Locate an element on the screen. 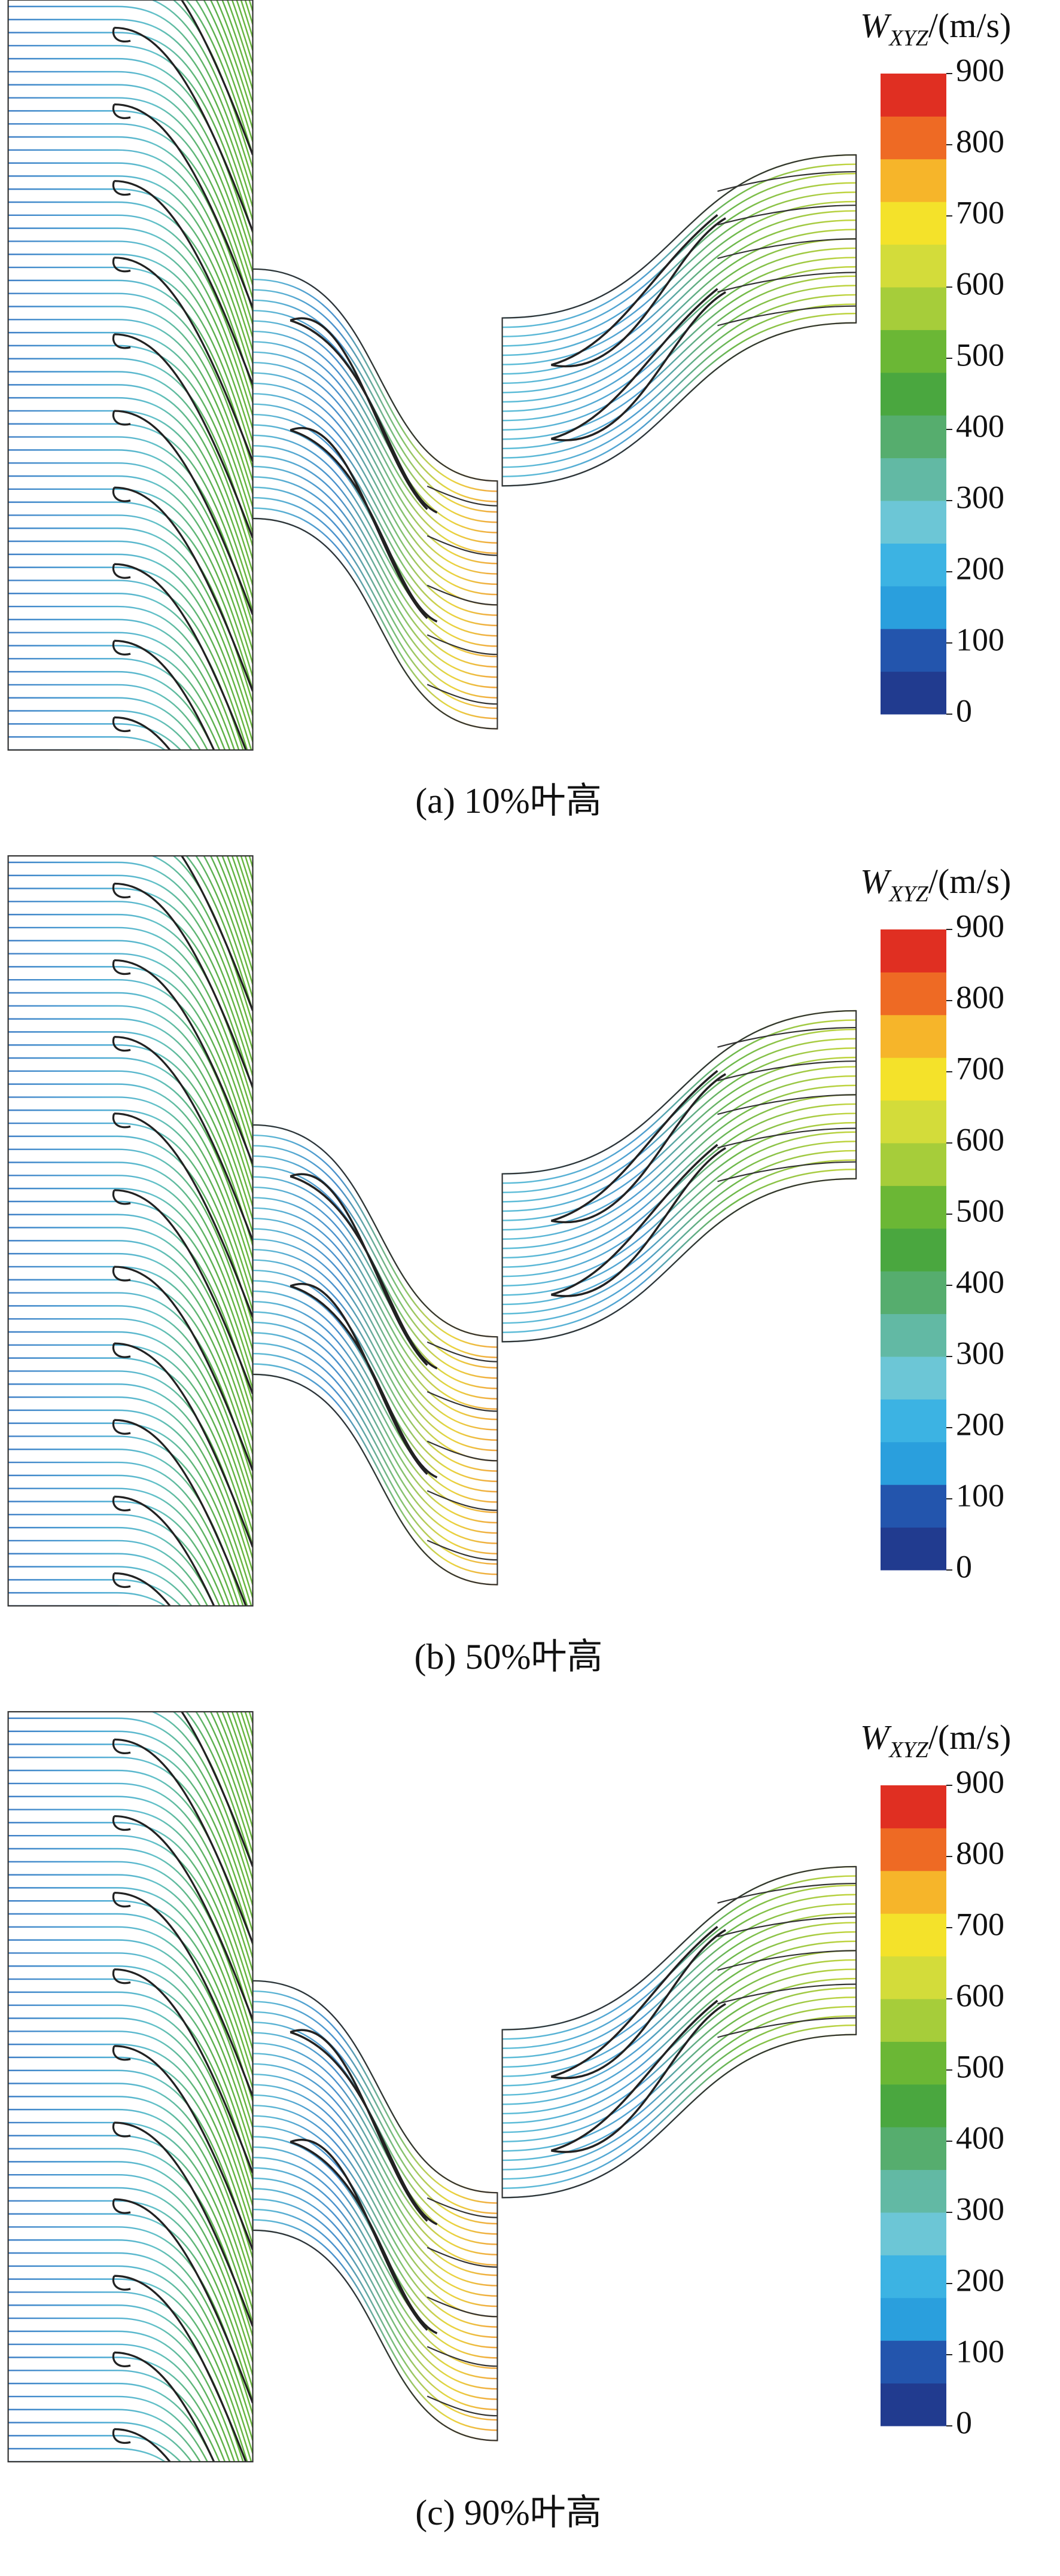 The height and width of the screenshot is (2576, 1060). title-subscript: XYZ is located at coordinates (908, 1750).